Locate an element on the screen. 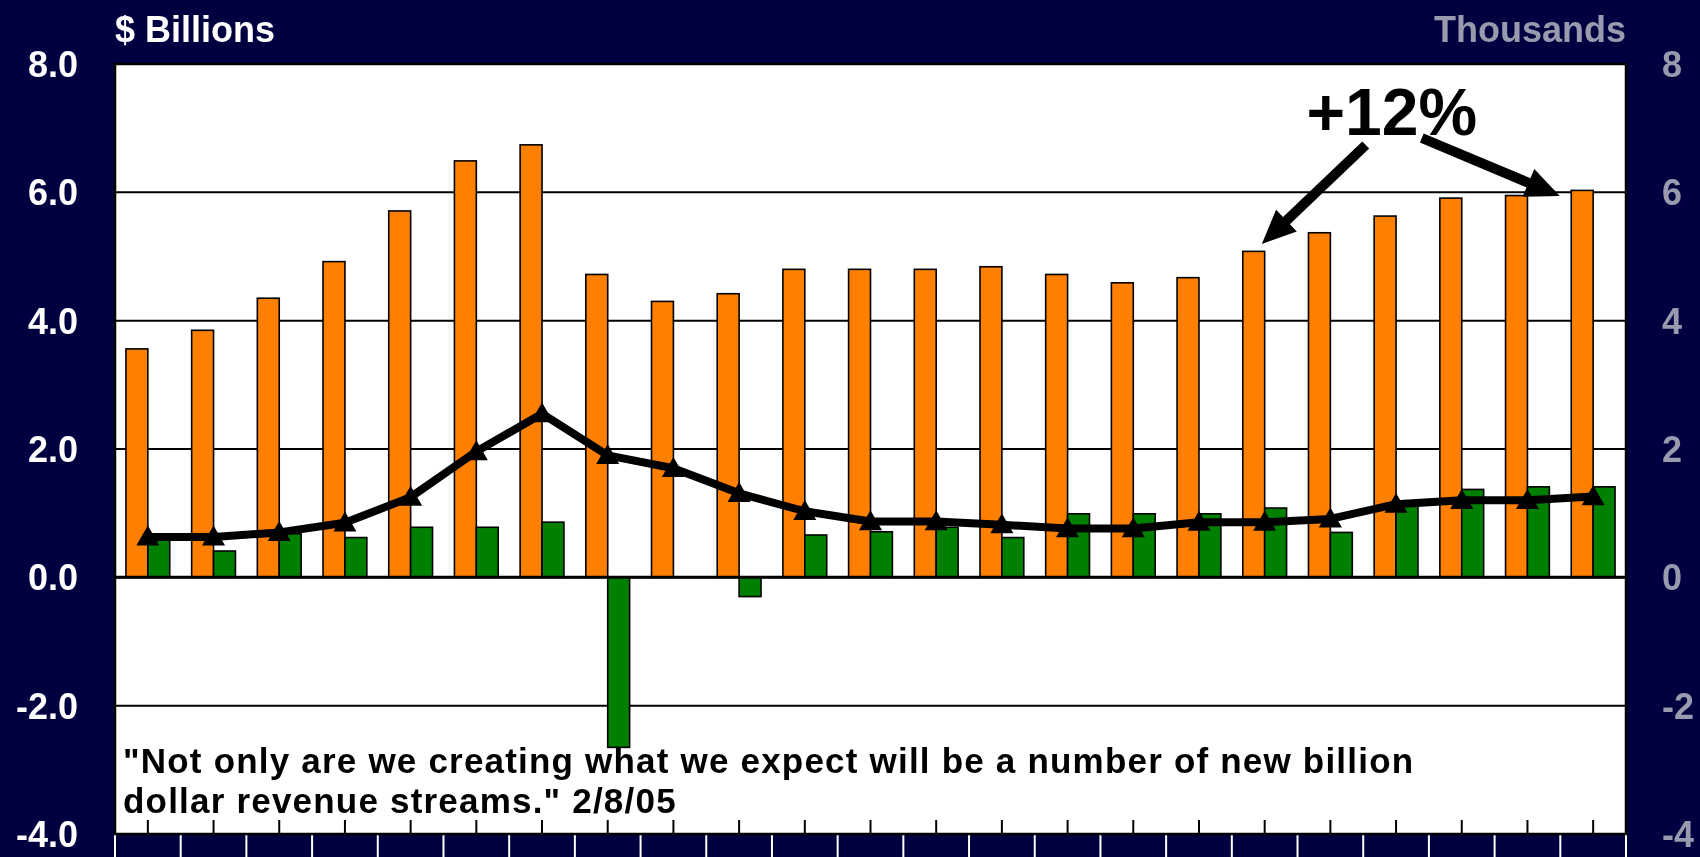 The width and height of the screenshot is (1700, 857). y2-tick-label: 4 is located at coordinates (1672, 321).